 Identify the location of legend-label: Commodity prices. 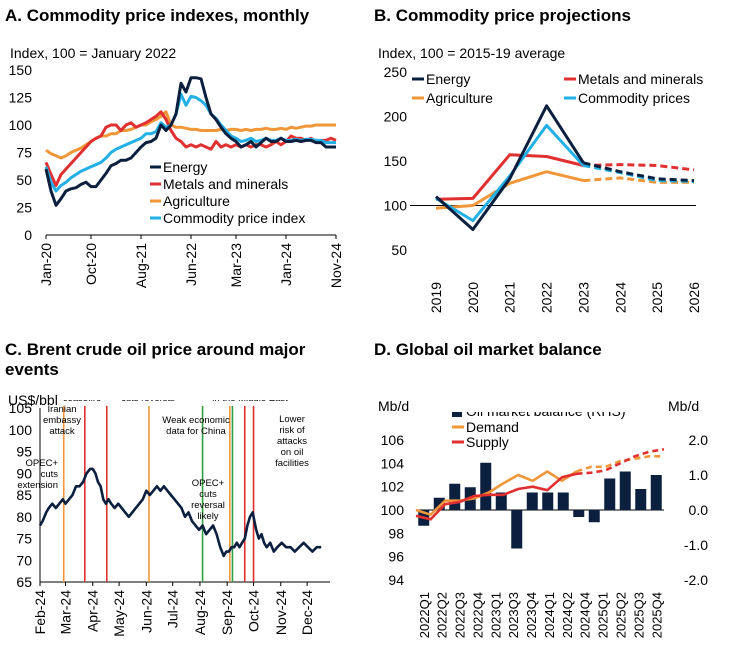
(634, 98).